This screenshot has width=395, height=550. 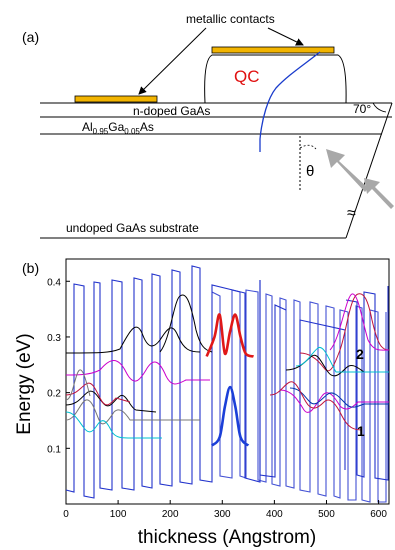 I want to click on x-tick-label: 300, so click(x=222, y=514).